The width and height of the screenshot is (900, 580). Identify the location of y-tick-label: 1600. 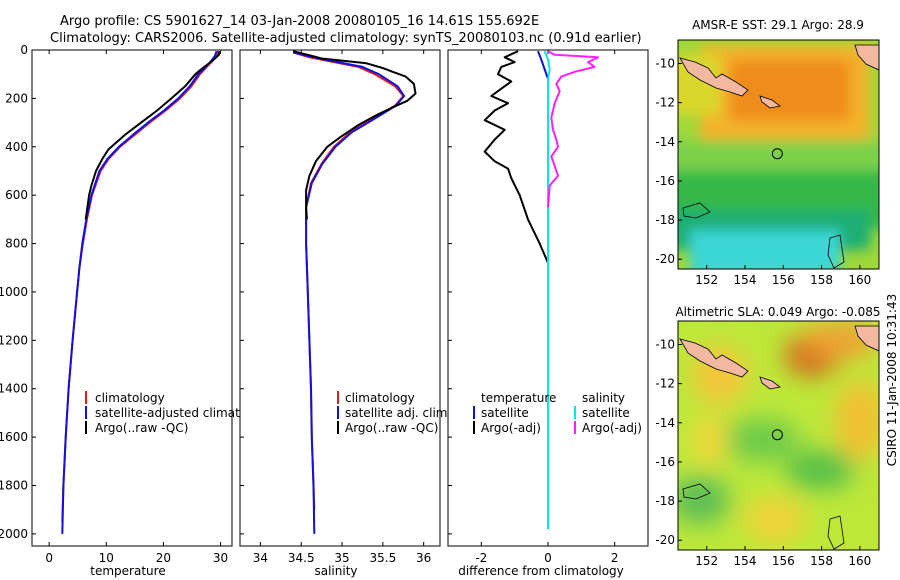
(14, 437).